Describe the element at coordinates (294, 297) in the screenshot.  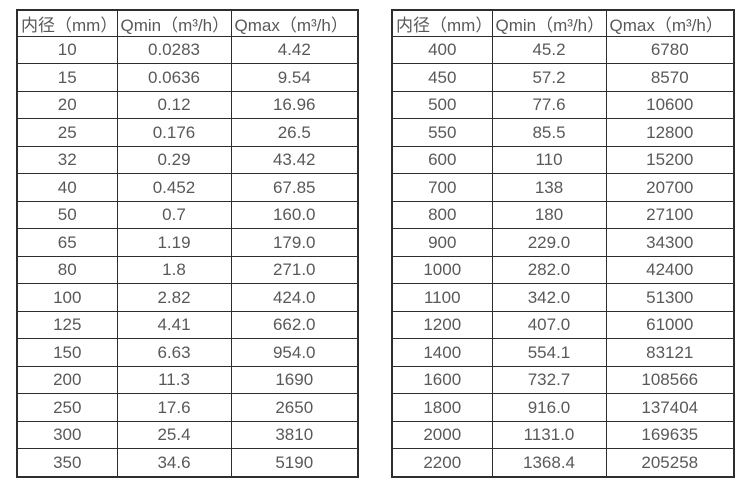
I see `qmax-cell: 424.0` at that location.